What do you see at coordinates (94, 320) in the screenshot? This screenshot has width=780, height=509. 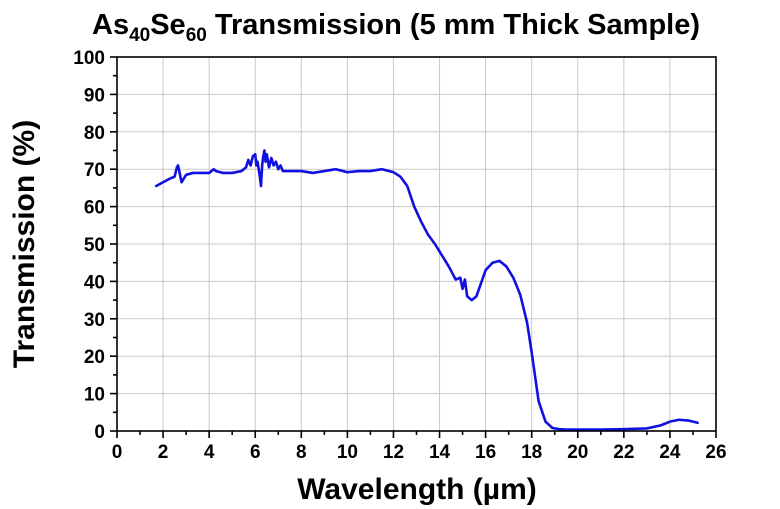 I see `y-tick-label: 30` at bounding box center [94, 320].